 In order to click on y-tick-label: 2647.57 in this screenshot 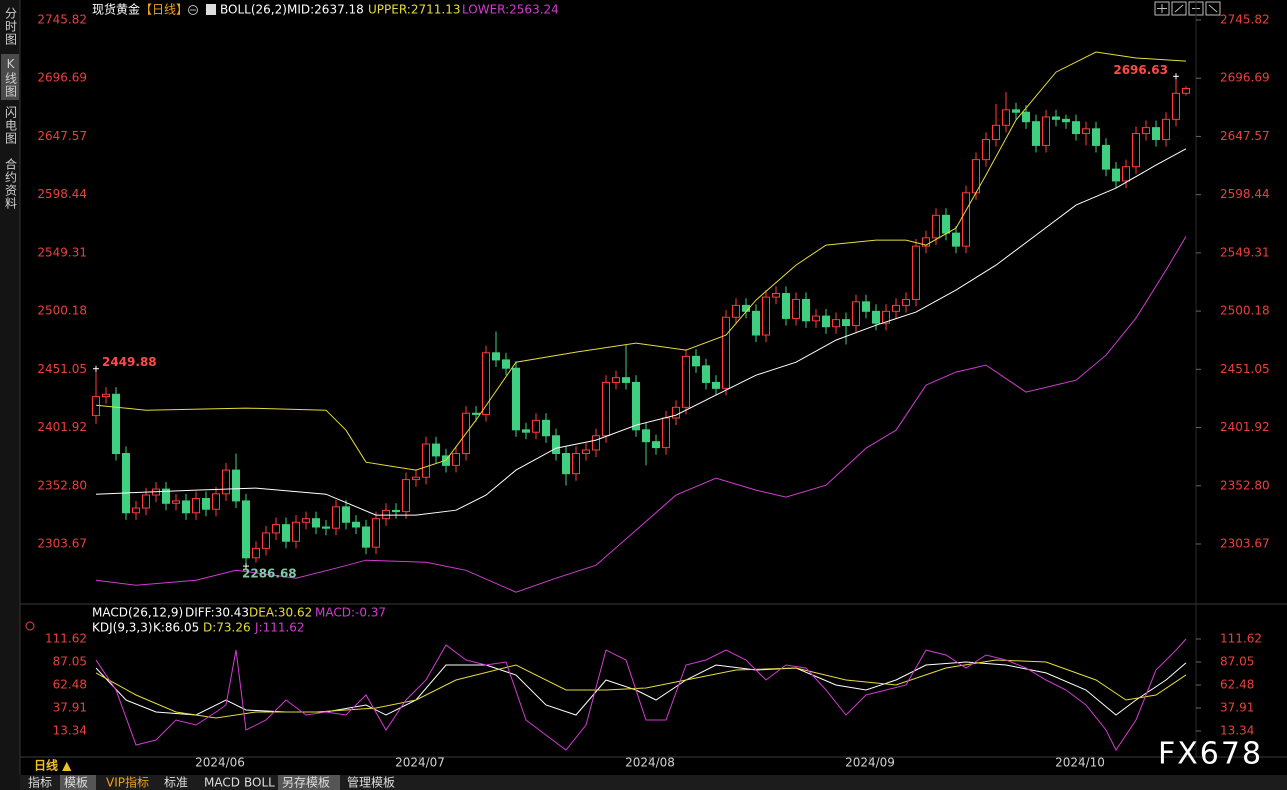, I will do `click(62, 136)`.